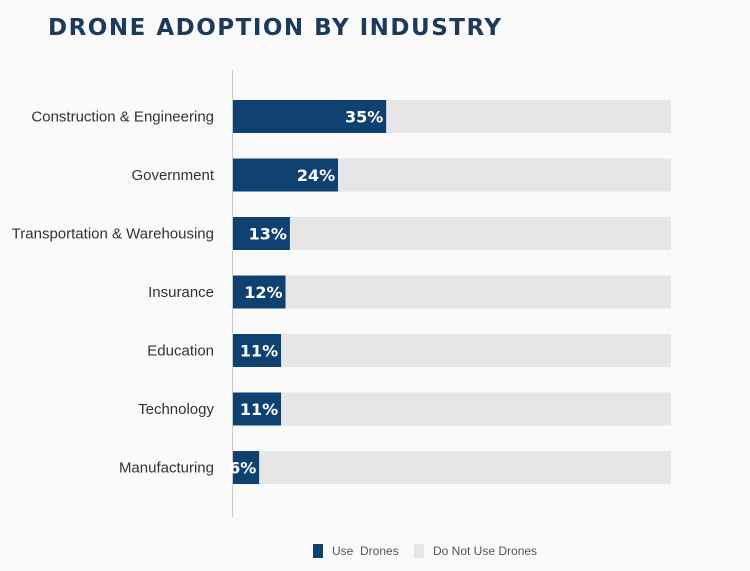 This screenshot has height=571, width=750. What do you see at coordinates (485, 551) in the screenshot?
I see `legend-do-not-use-drones-label: Do Not Use Drones` at bounding box center [485, 551].